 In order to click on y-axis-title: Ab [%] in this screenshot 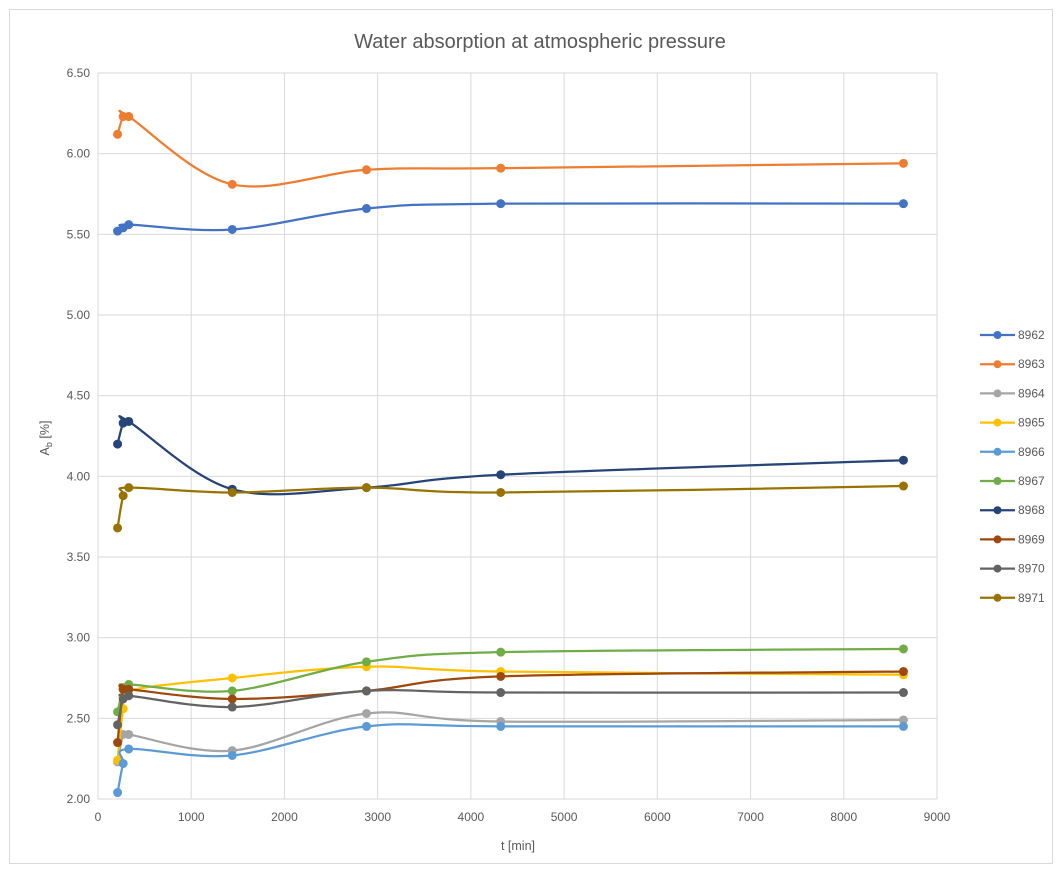, I will do `click(46, 438)`.